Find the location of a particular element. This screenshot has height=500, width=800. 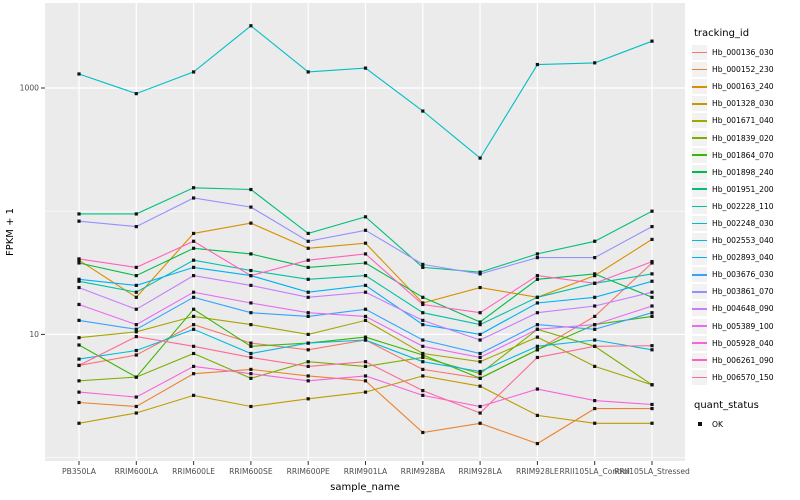

legend-item-label: Hb_002248_030 is located at coordinates (743, 223).